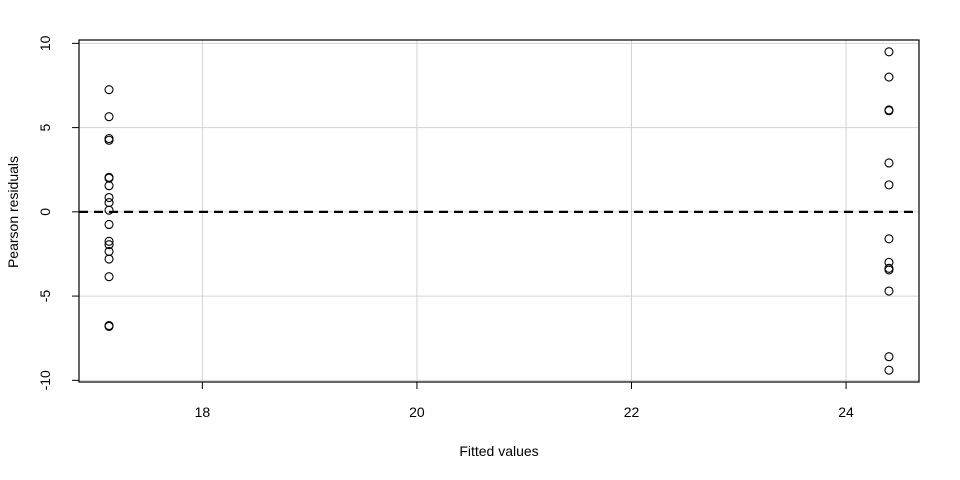 This screenshot has width=960, height=480. What do you see at coordinates (45, 296) in the screenshot?
I see `y-tick-label: -5` at bounding box center [45, 296].